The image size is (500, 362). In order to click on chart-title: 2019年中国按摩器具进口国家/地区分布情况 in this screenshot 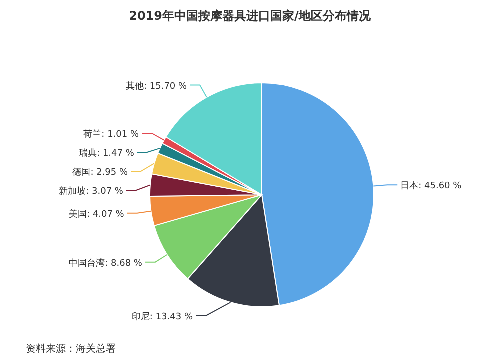, I will do `click(250, 16)`.